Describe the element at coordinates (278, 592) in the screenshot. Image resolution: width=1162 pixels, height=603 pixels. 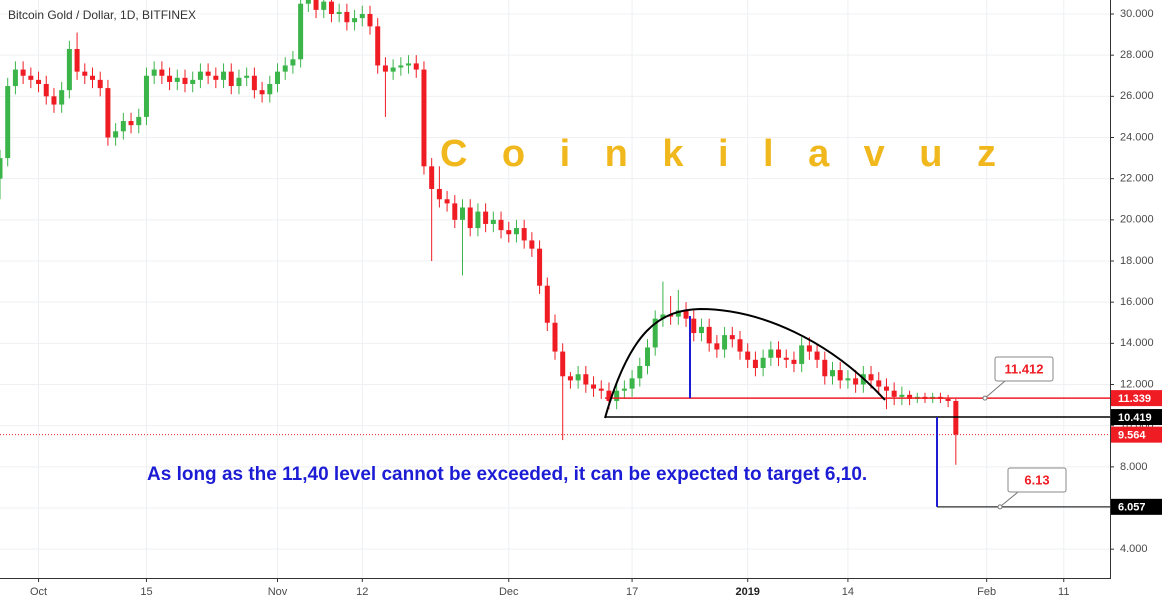
I see `x-tick-label: Nov` at that location.